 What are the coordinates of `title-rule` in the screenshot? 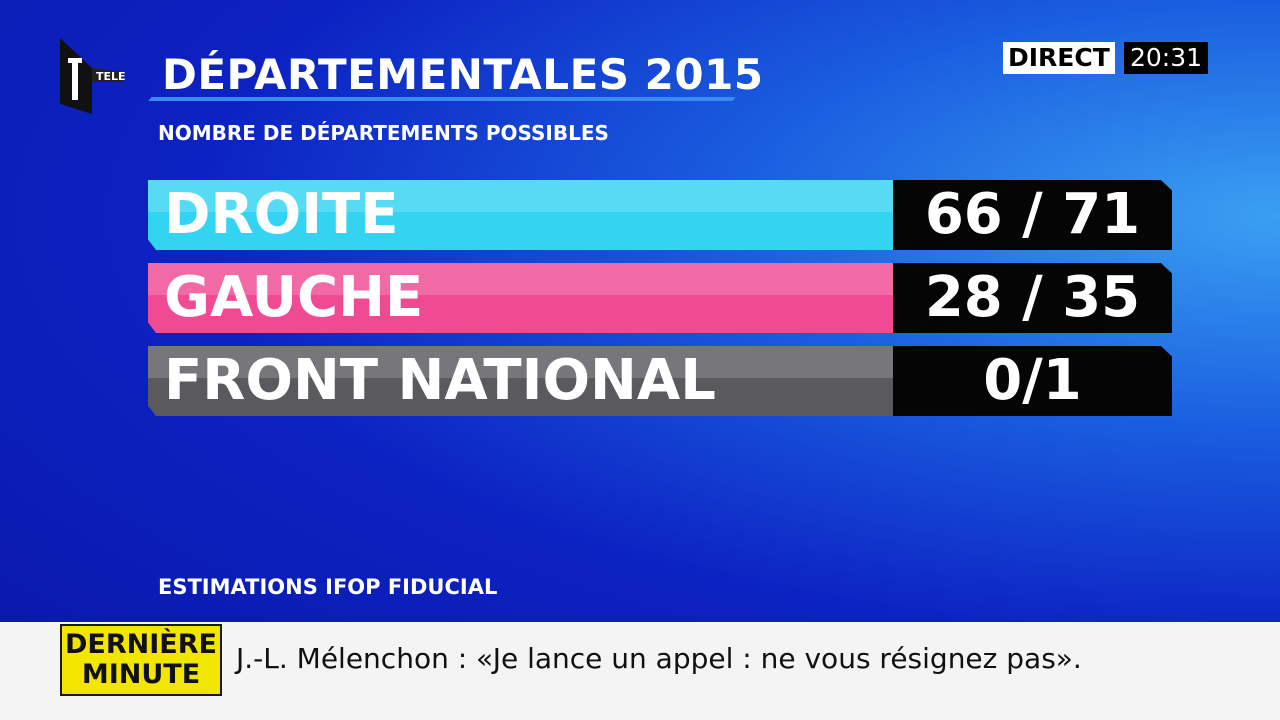 It's located at (442, 99).